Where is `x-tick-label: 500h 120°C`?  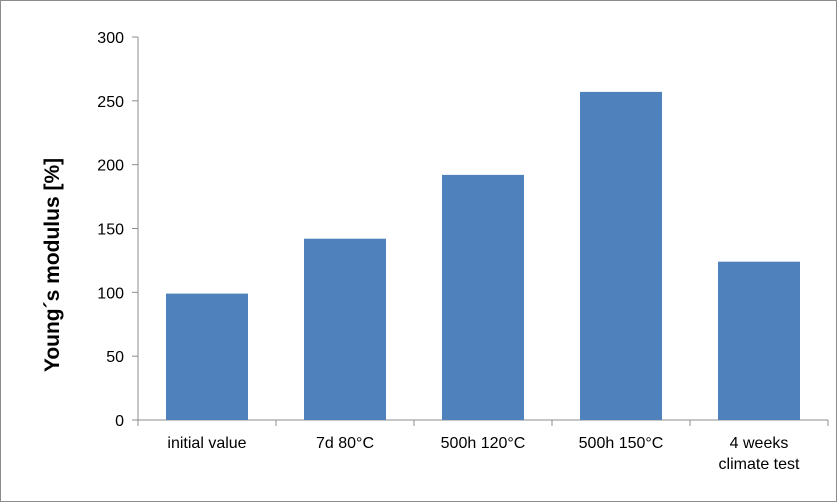 x-tick-label: 500h 120°C is located at coordinates (483, 443).